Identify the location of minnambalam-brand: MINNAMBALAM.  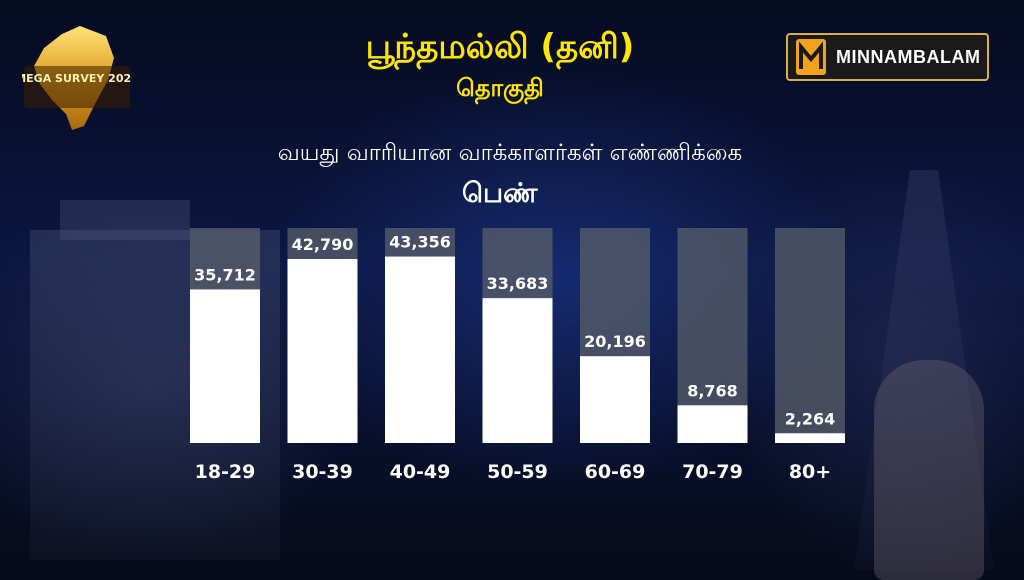
(887, 57).